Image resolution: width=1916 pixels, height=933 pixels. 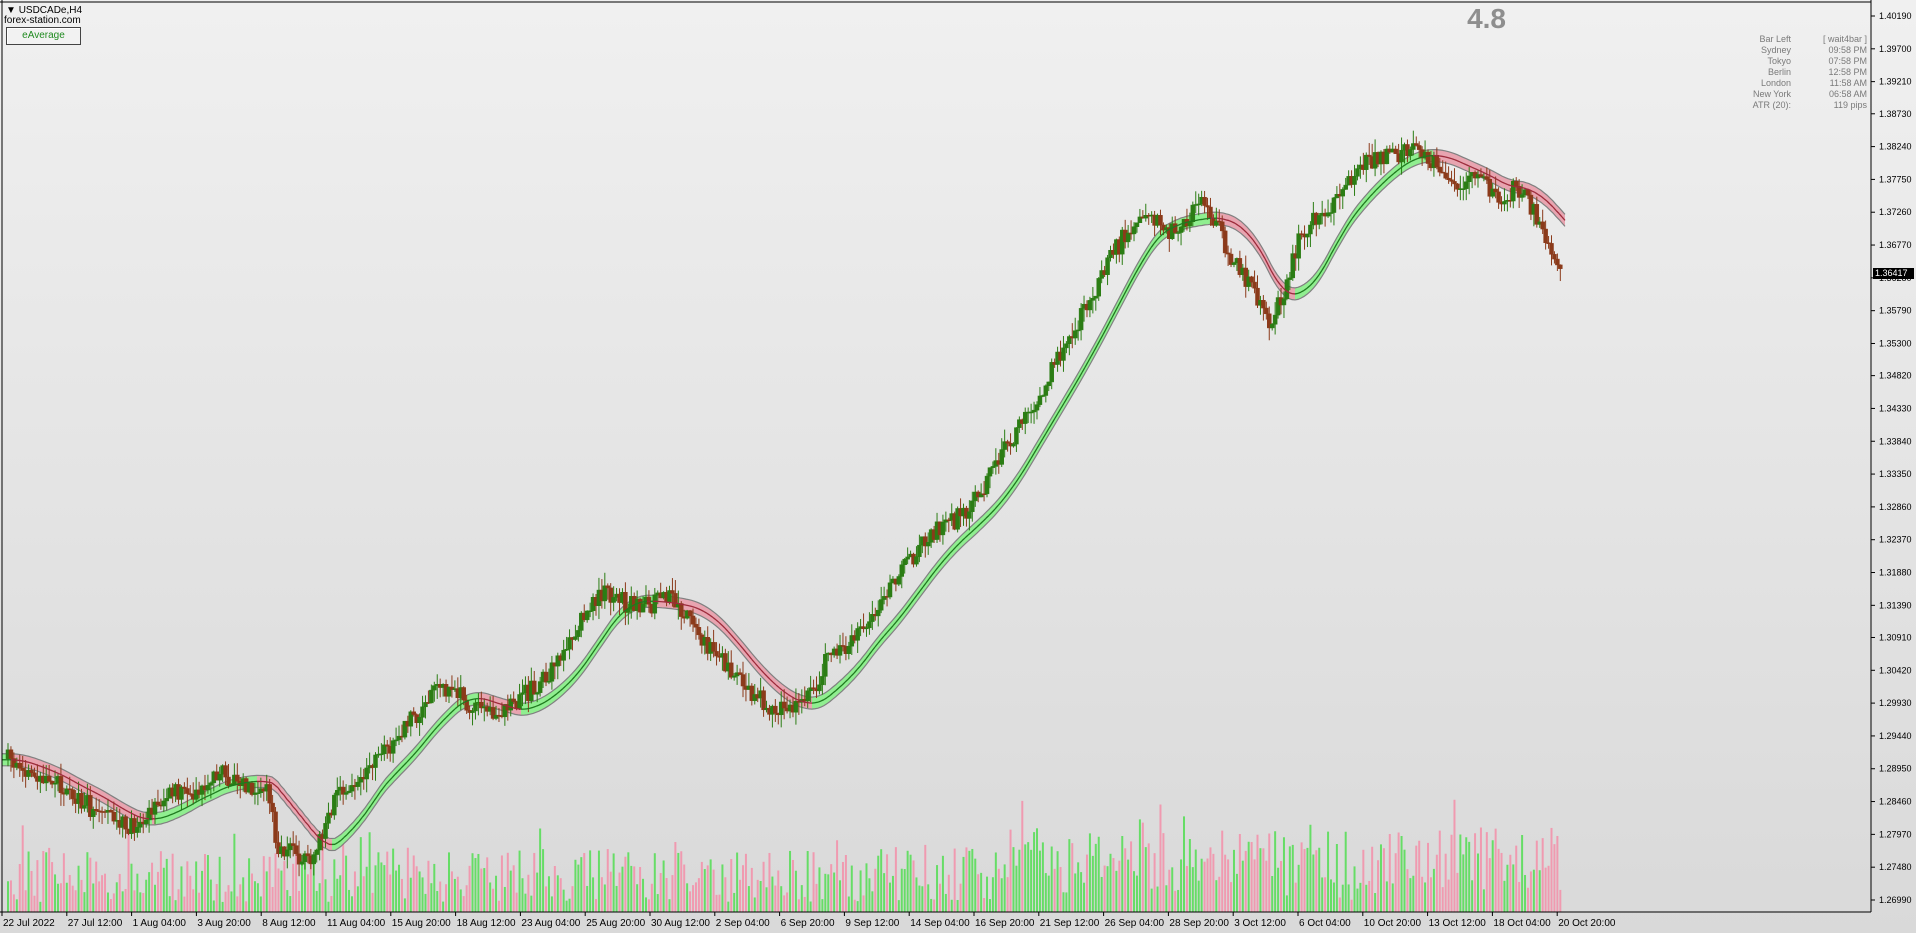 I want to click on eaverage-button: eAverage, so click(x=43, y=36).